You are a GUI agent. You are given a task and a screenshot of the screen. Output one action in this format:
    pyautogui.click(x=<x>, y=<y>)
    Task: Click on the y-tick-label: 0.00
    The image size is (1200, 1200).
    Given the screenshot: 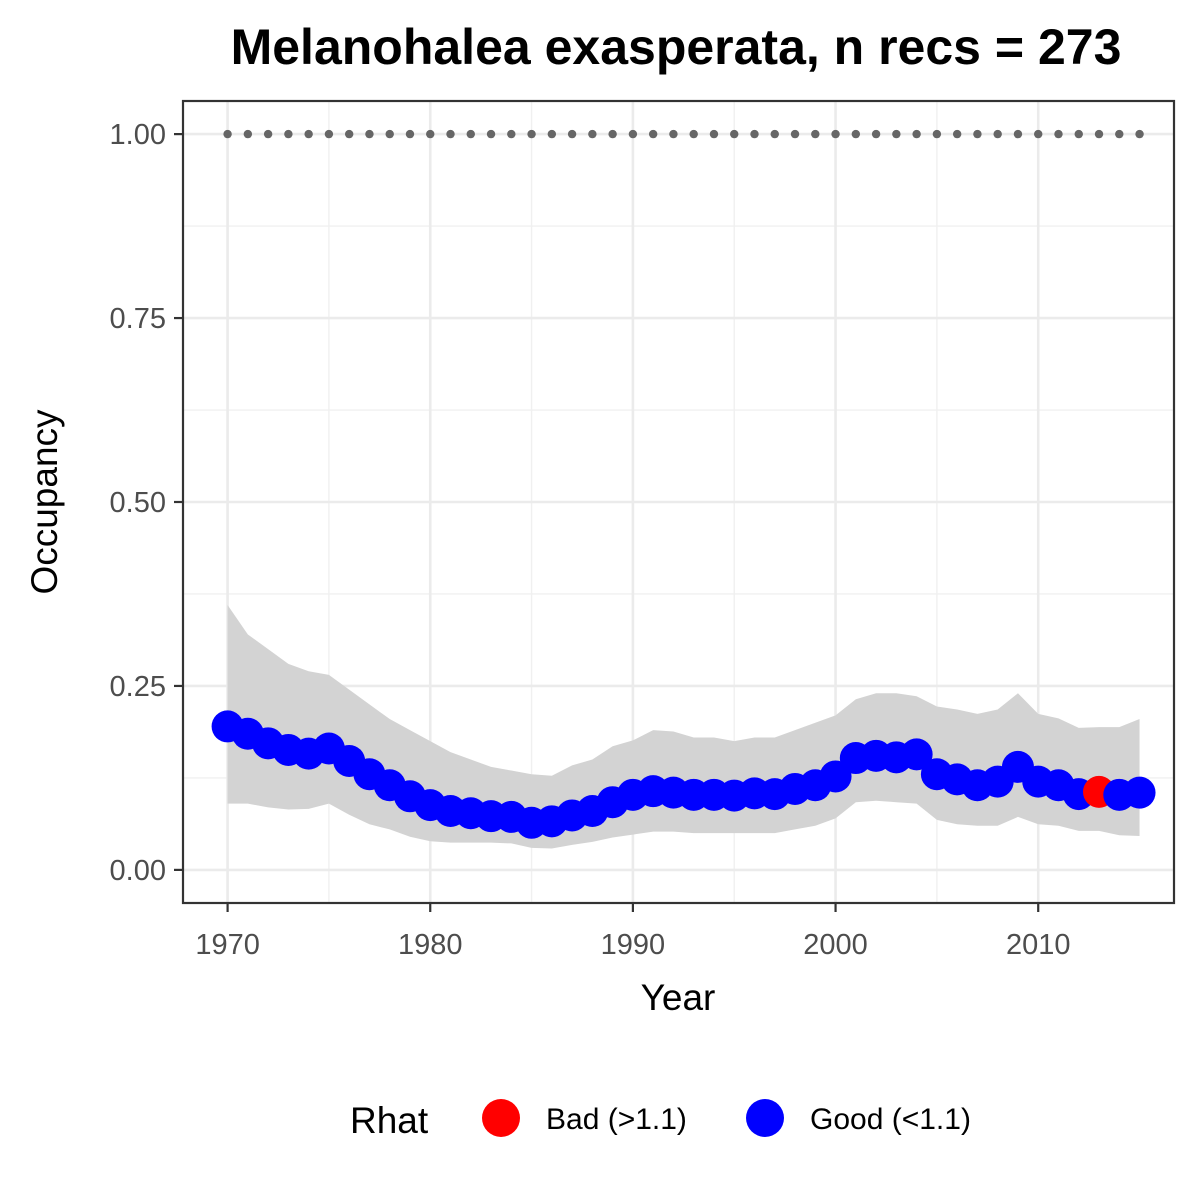 What is the action you would take?
    pyautogui.click(x=138, y=871)
    